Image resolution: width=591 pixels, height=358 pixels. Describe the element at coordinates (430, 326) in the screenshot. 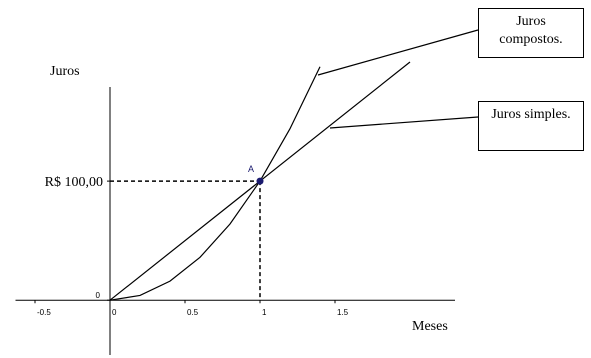

I see `x-axis-label: Meses` at that location.